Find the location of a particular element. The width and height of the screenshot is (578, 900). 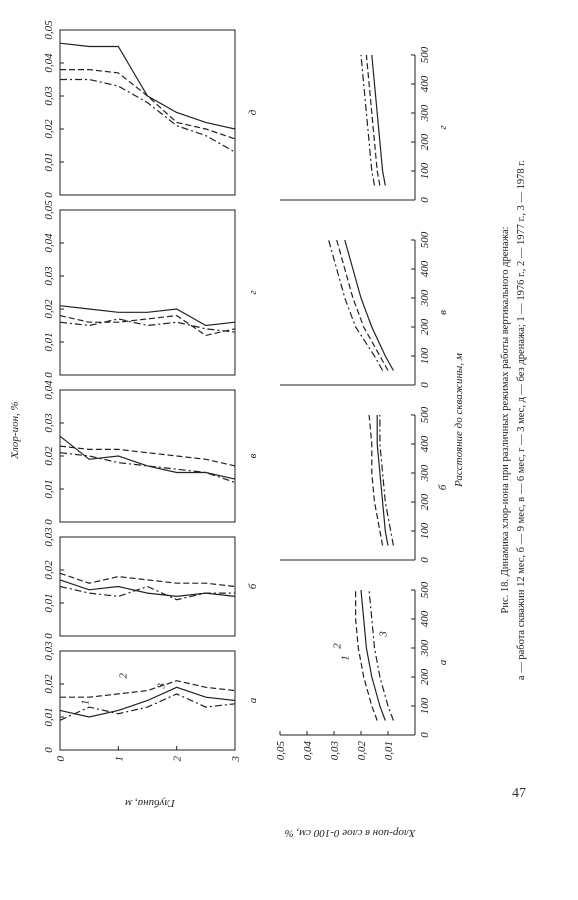

y-tick-label: 3 is located at coordinates (236, 759).